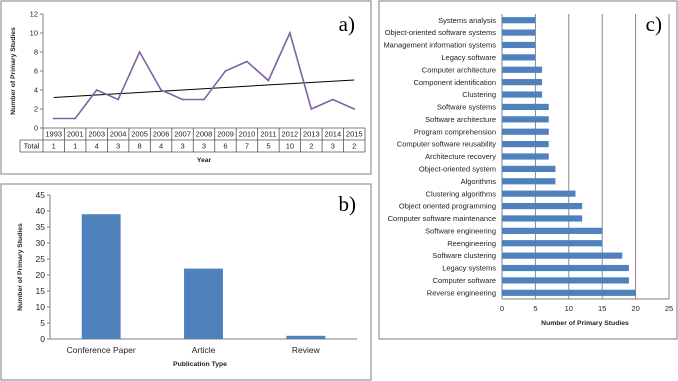  Describe the element at coordinates (182, 134) in the screenshot. I see `panel-a-year-label: 2007` at that location.